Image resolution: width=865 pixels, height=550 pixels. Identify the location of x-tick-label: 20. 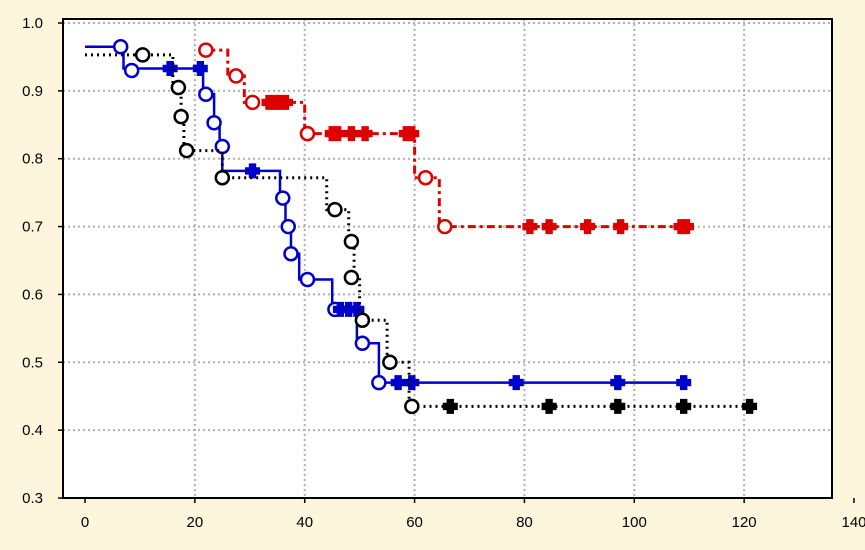
(195, 522).